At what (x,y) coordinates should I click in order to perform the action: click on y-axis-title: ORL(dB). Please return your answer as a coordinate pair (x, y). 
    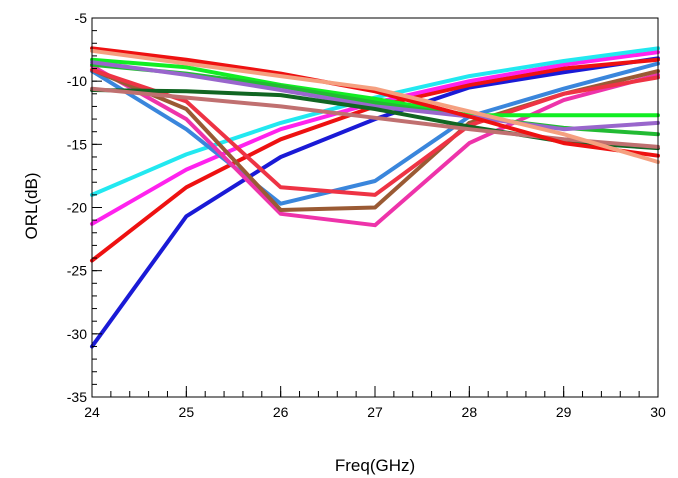
    Looking at the image, I should click on (31, 205).